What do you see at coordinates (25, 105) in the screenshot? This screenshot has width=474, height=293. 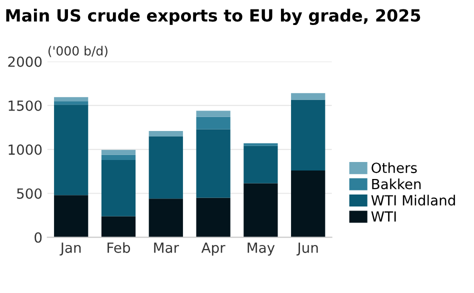 I see `y-tick-label: 1500` at bounding box center [25, 105].